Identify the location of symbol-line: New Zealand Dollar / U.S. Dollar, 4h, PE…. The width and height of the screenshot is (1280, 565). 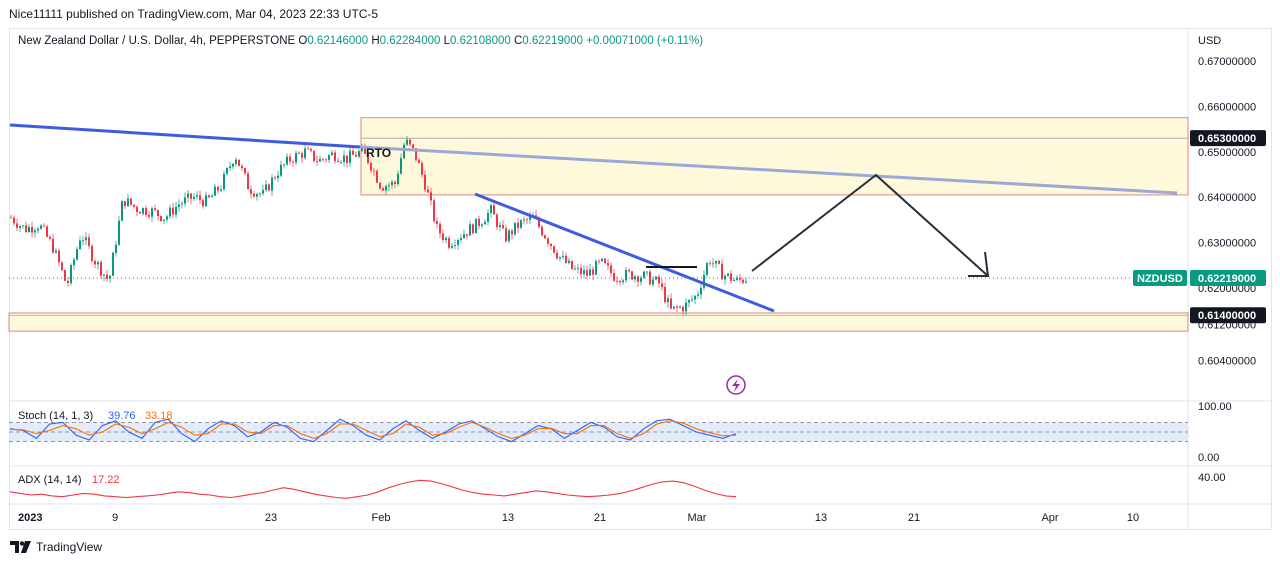
(360, 41).